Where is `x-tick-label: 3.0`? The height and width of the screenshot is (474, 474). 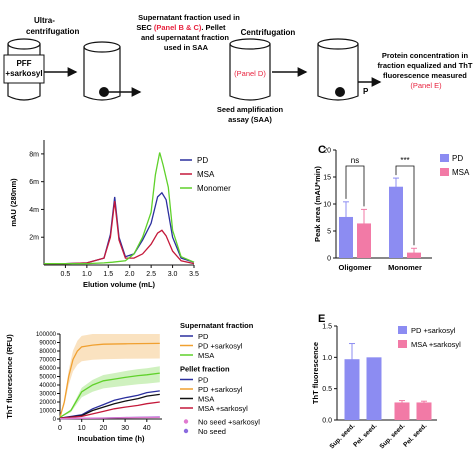
x-tick-label: 3.0 is located at coordinates (173, 274).